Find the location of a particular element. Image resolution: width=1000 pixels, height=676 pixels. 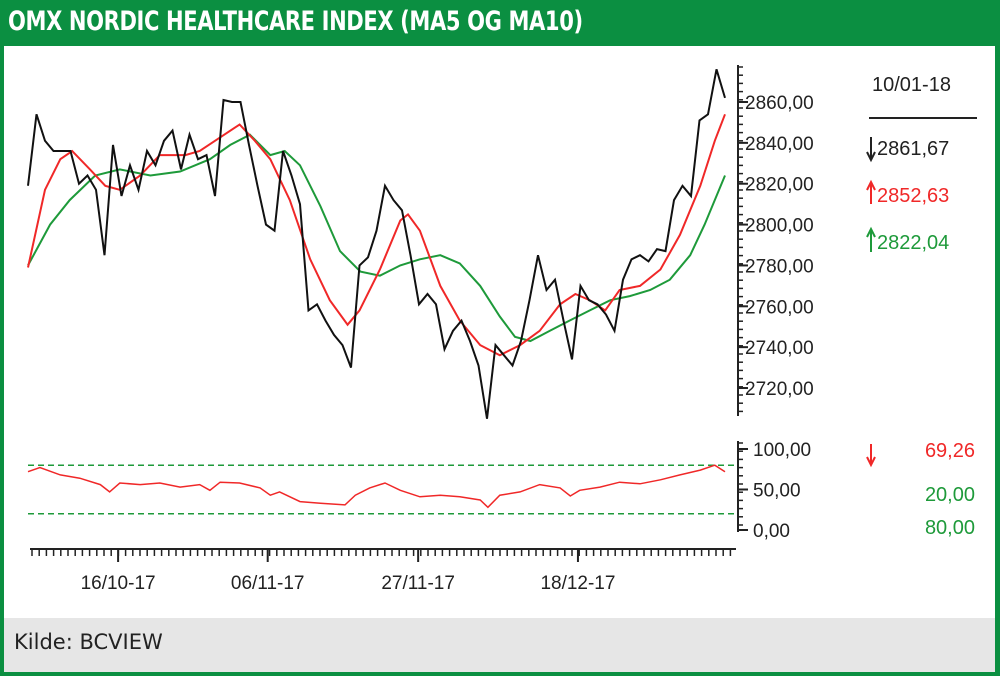

source-label: Kilde: BCVIEW is located at coordinates (88, 642).